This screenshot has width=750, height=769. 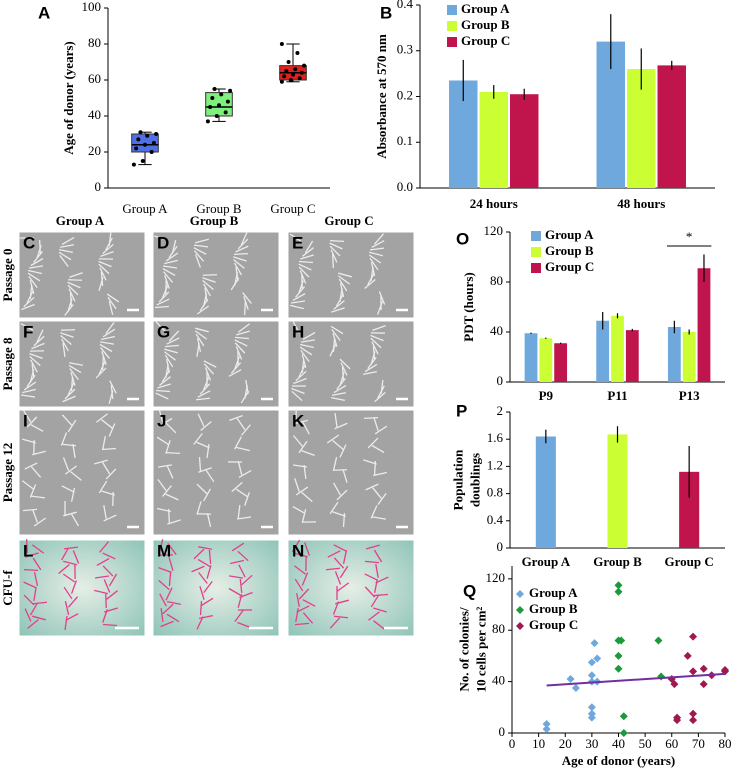 What do you see at coordinates (463, 649) in the screenshot?
I see `y-axis-label: No. of colonies/` at bounding box center [463, 649].